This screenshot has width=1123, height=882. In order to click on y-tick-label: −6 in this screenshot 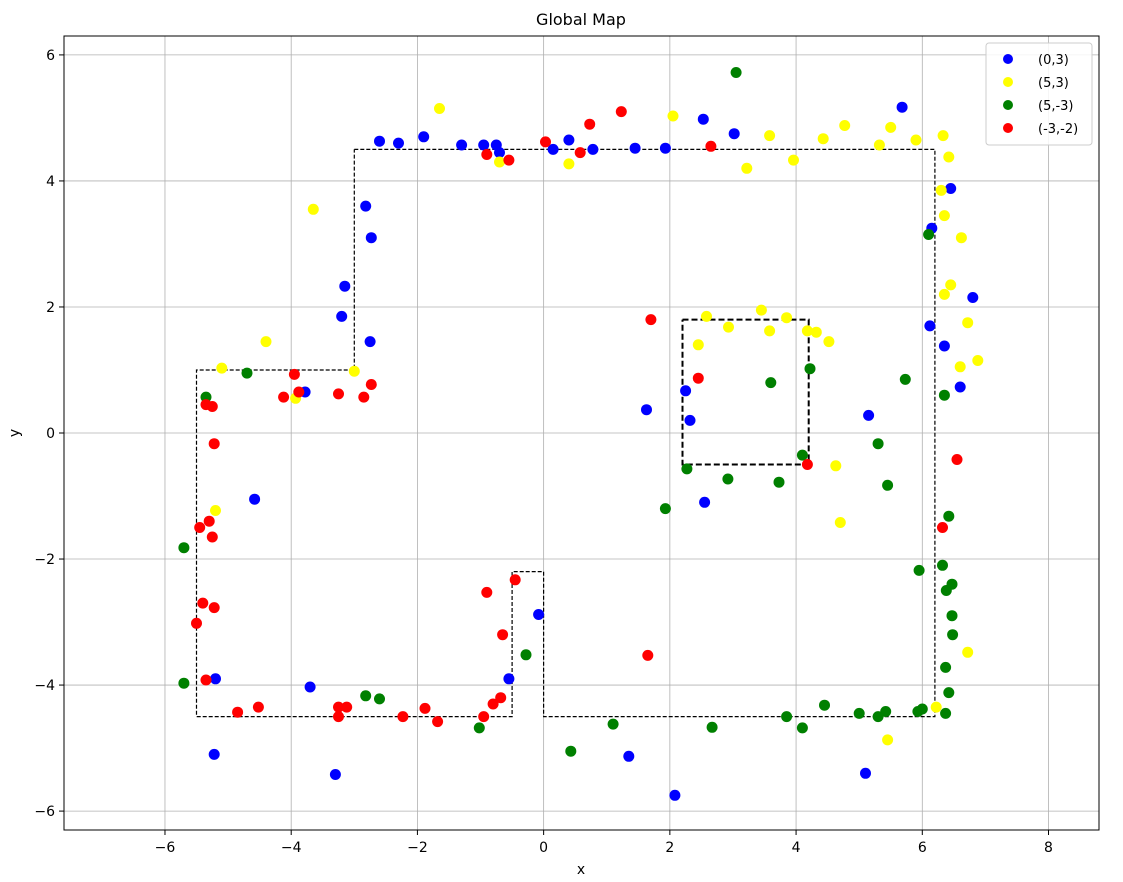, I will do `click(44, 812)`.